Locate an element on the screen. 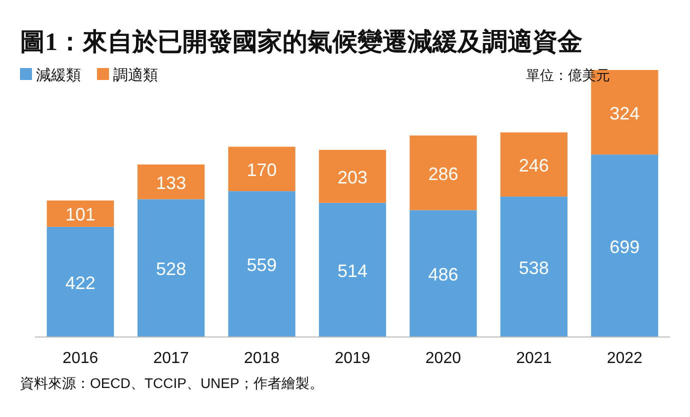  data-label: 133 is located at coordinates (171, 182).